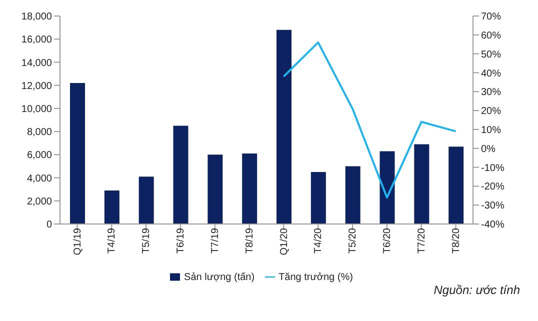 This screenshot has height=321, width=538. What do you see at coordinates (491, 54) in the screenshot?
I see `y2-tick-label: 50%` at bounding box center [491, 54].